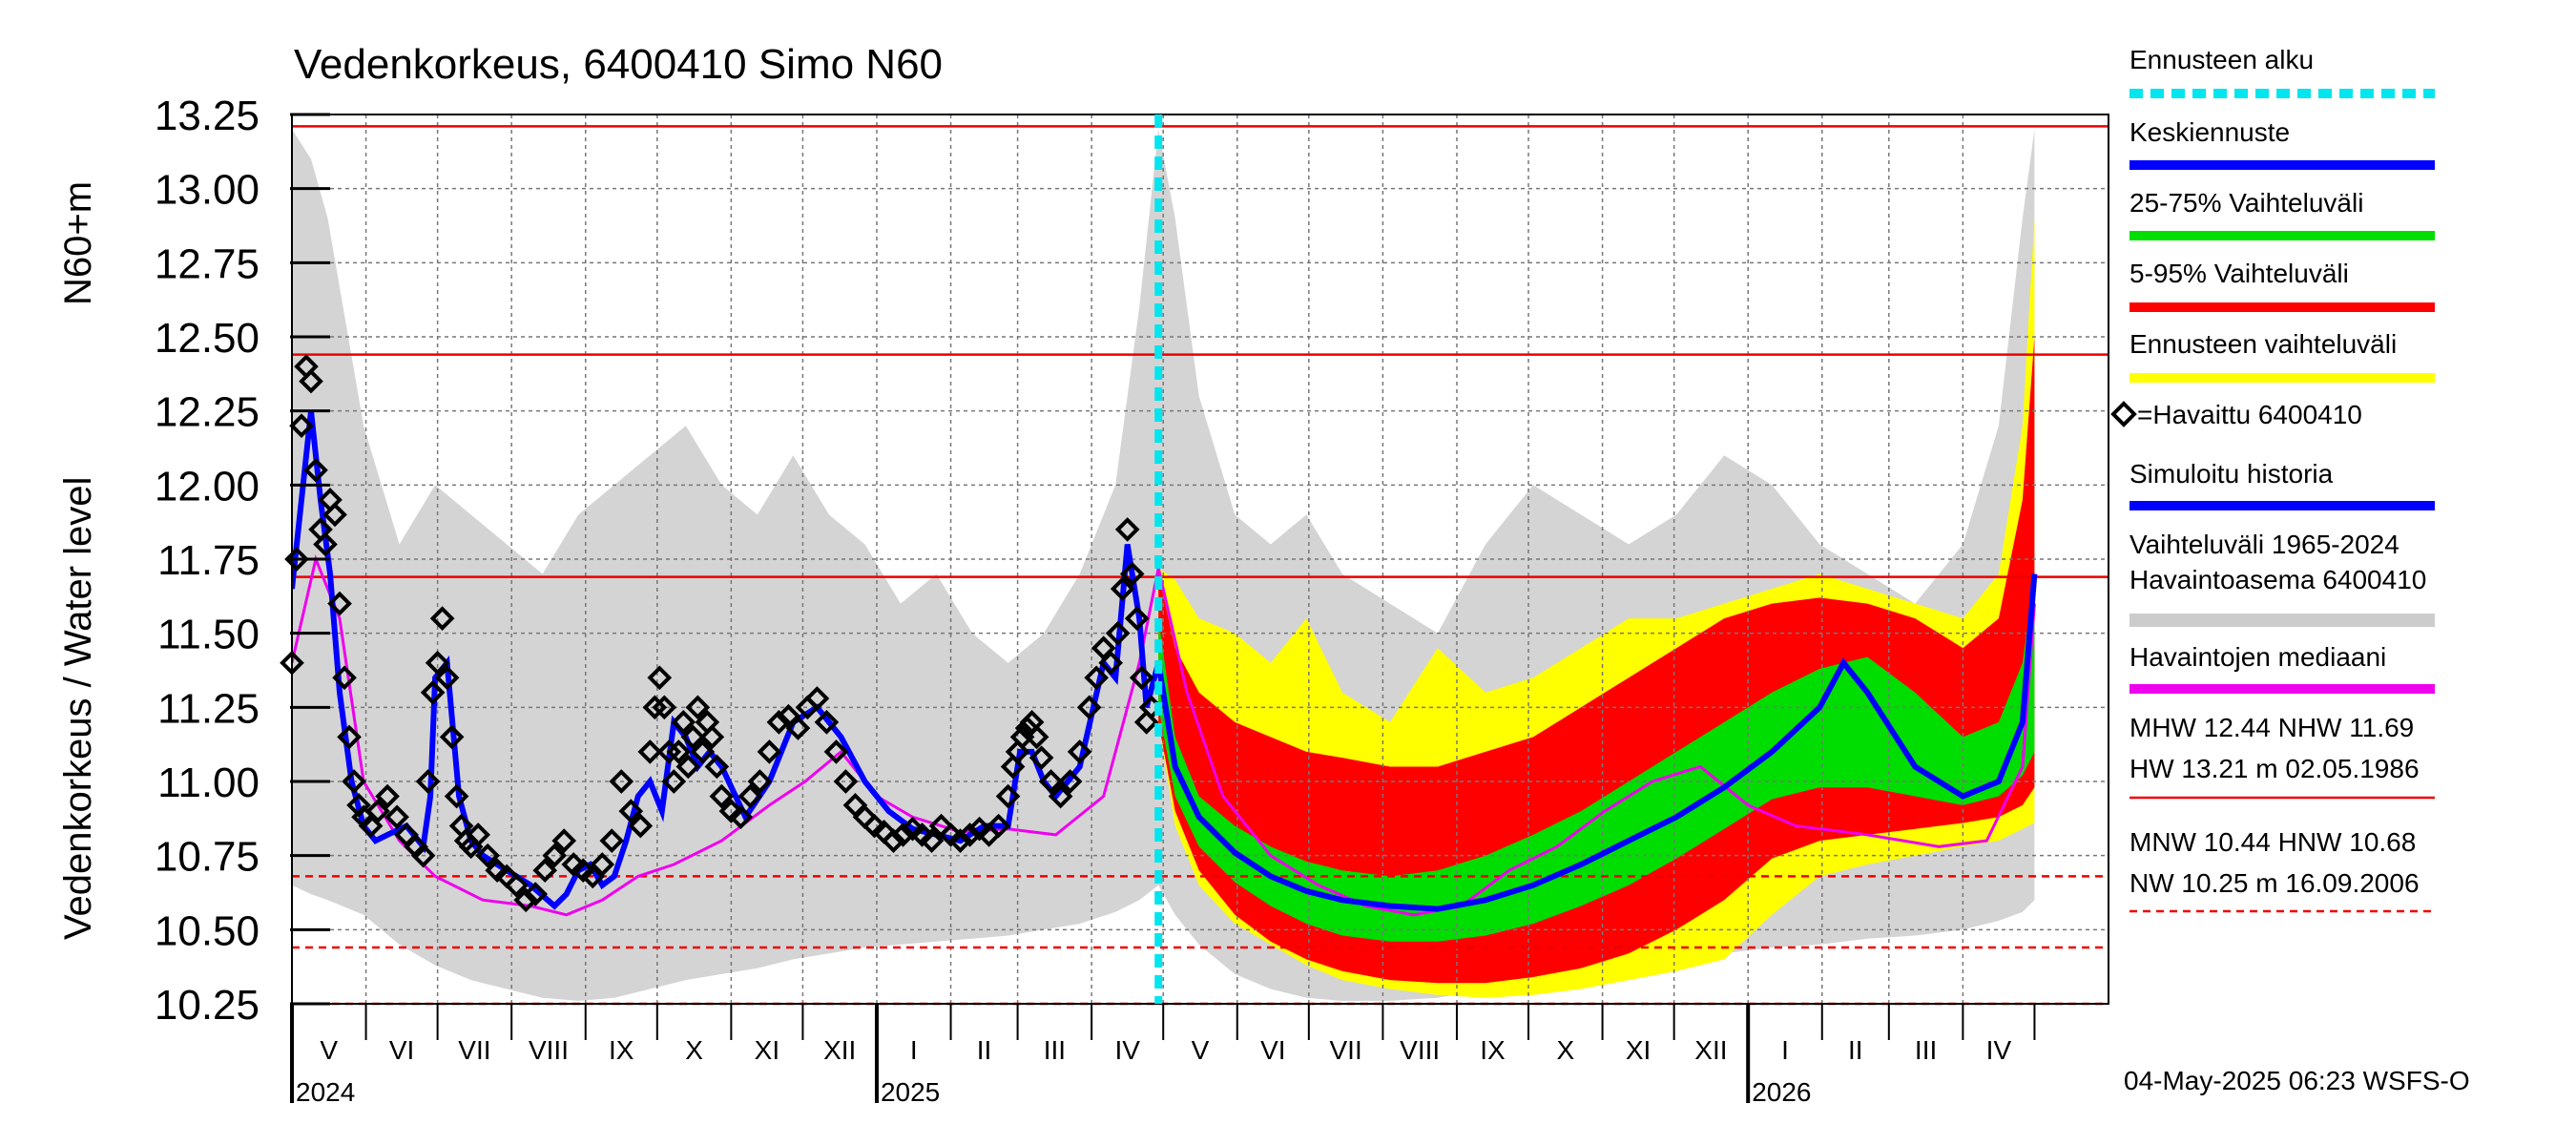 This screenshot has width=2576, height=1145. What do you see at coordinates (1710, 1050) in the screenshot?
I see `month-label: XII` at bounding box center [1710, 1050].